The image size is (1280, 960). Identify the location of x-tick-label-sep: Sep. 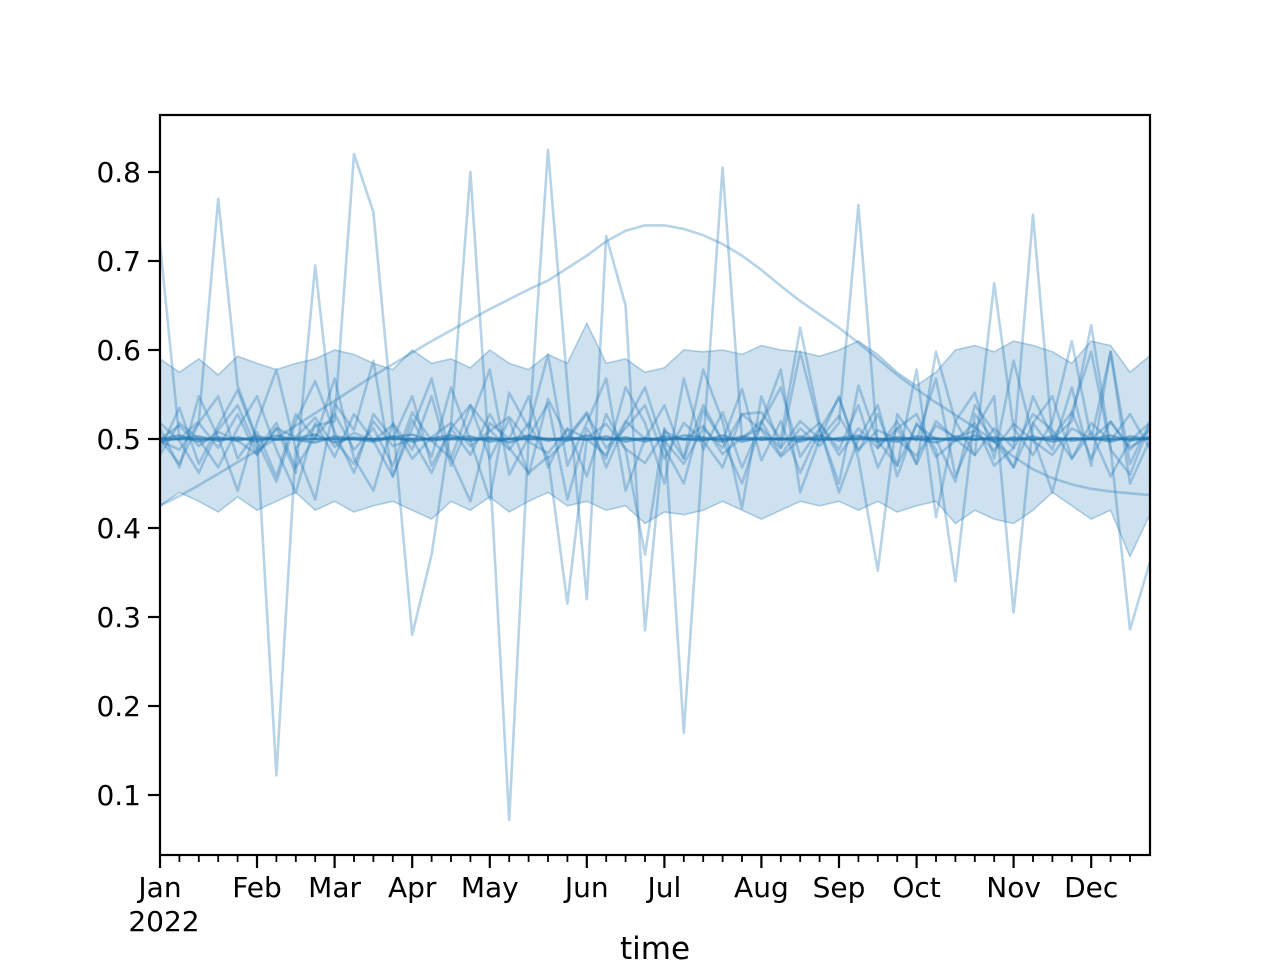
(839, 887).